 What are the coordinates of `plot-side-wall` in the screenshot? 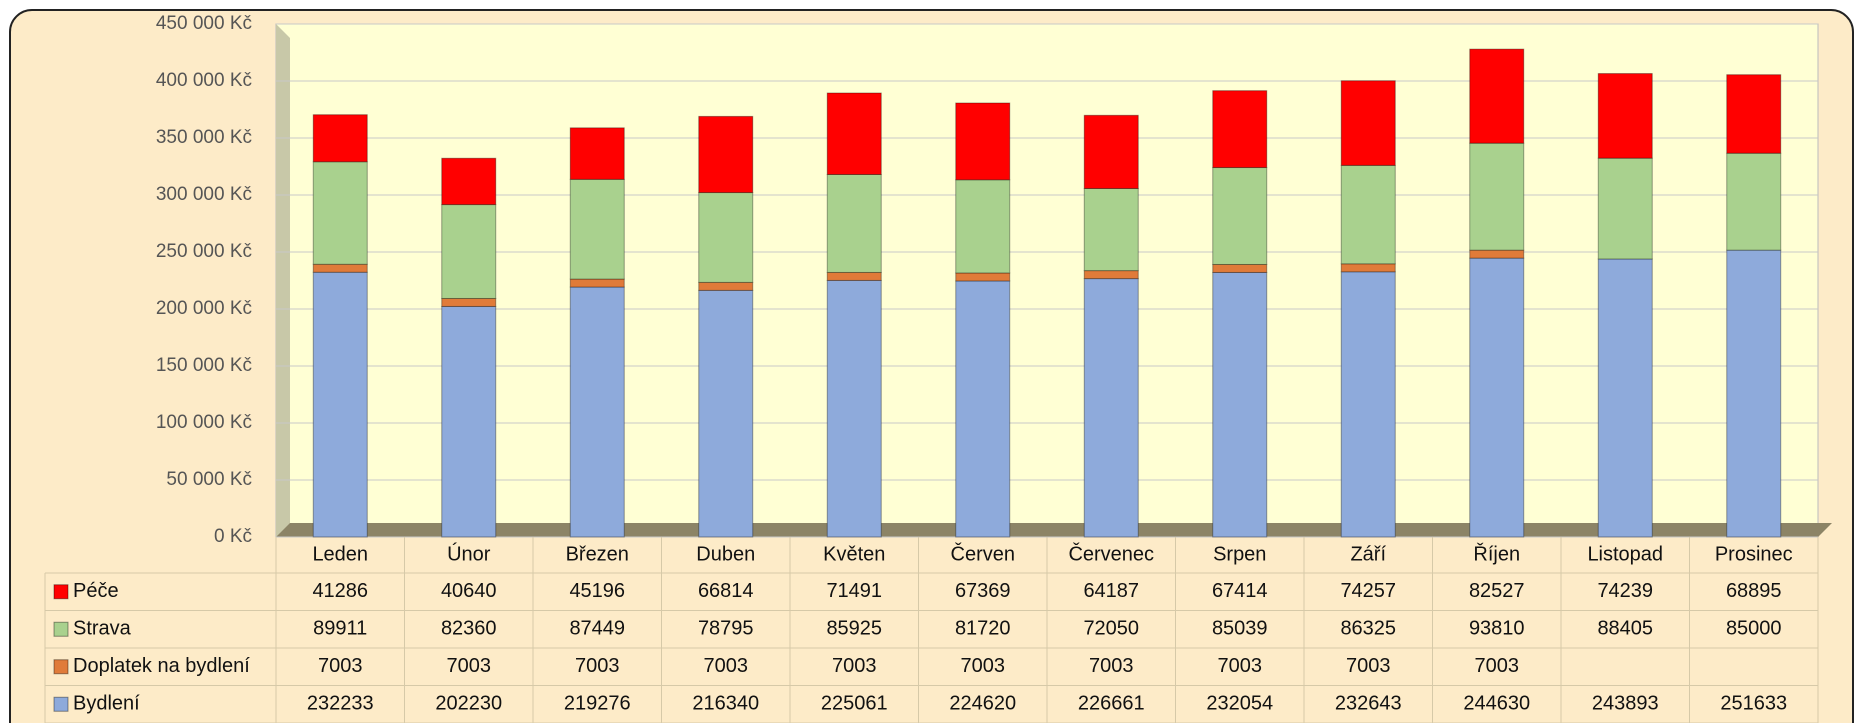 It's located at (283, 280).